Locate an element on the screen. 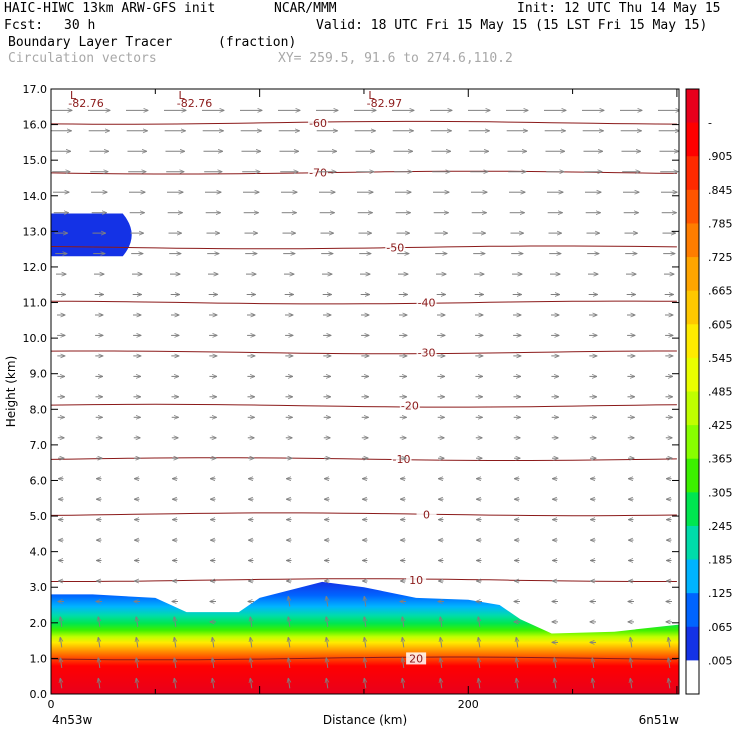  colorbar-label: - is located at coordinates (710, 123).